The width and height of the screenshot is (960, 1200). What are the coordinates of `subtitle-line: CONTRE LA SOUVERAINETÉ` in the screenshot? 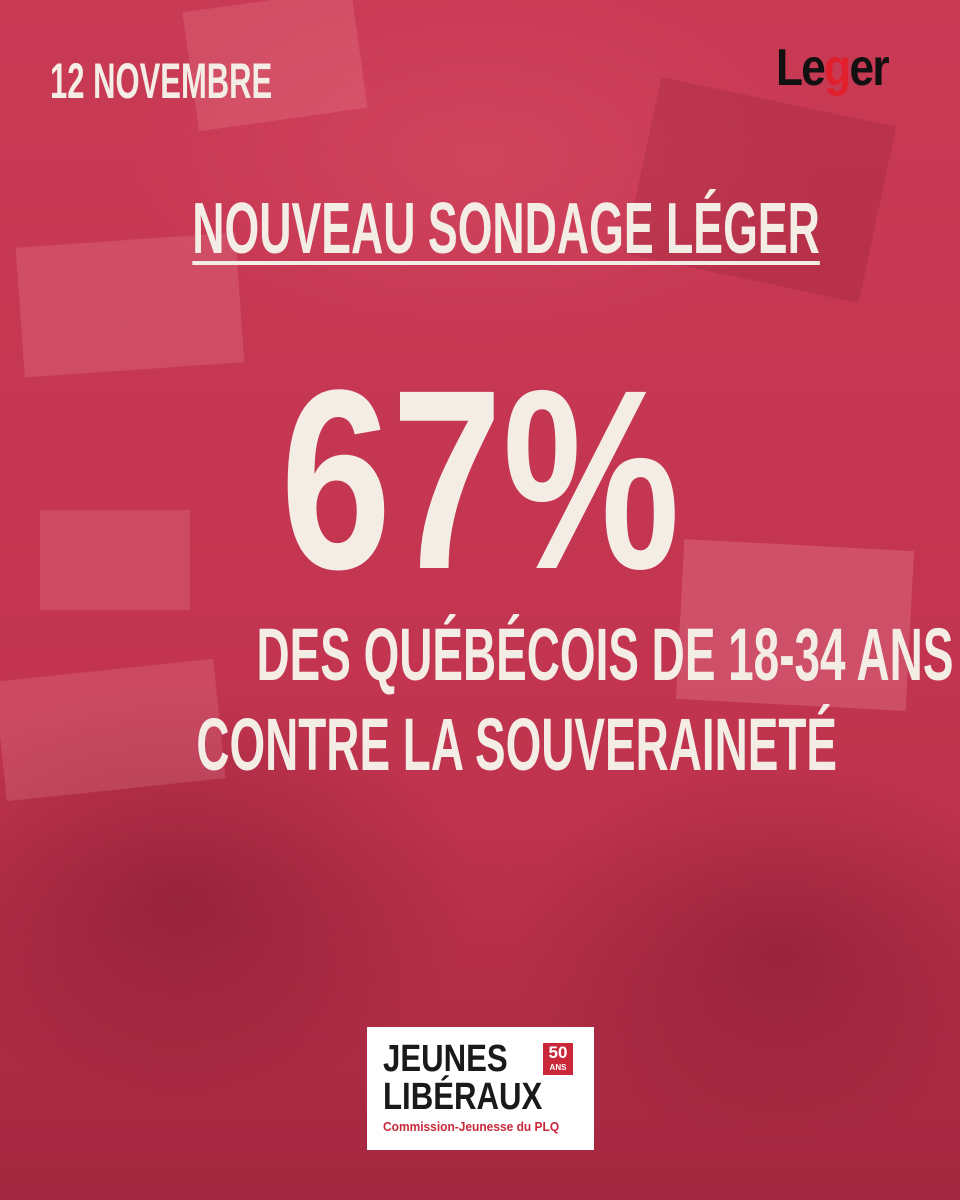 It's located at (516, 744).